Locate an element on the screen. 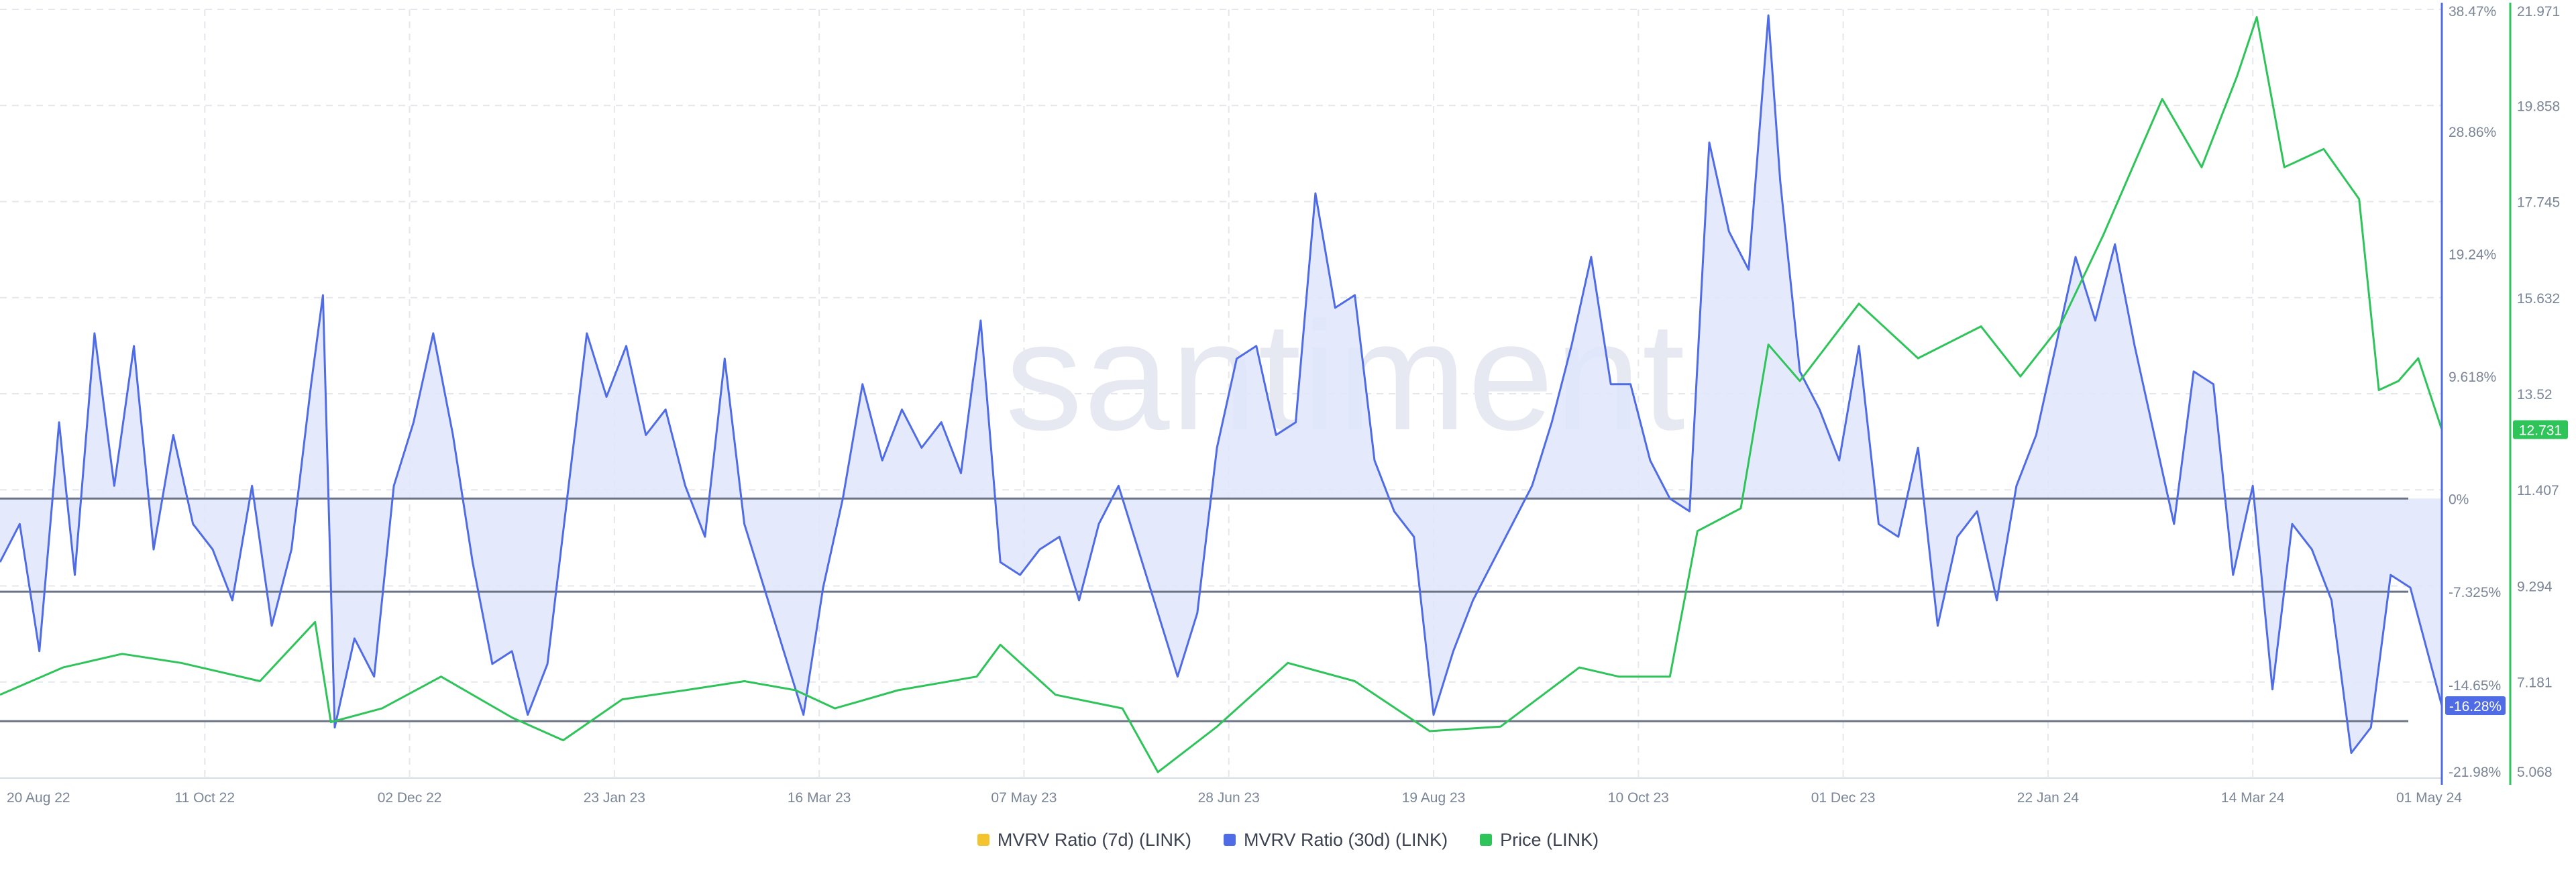  legend-label-mvrv-7d: MVRV Ratio (7d) (LINK) is located at coordinates (1094, 839).